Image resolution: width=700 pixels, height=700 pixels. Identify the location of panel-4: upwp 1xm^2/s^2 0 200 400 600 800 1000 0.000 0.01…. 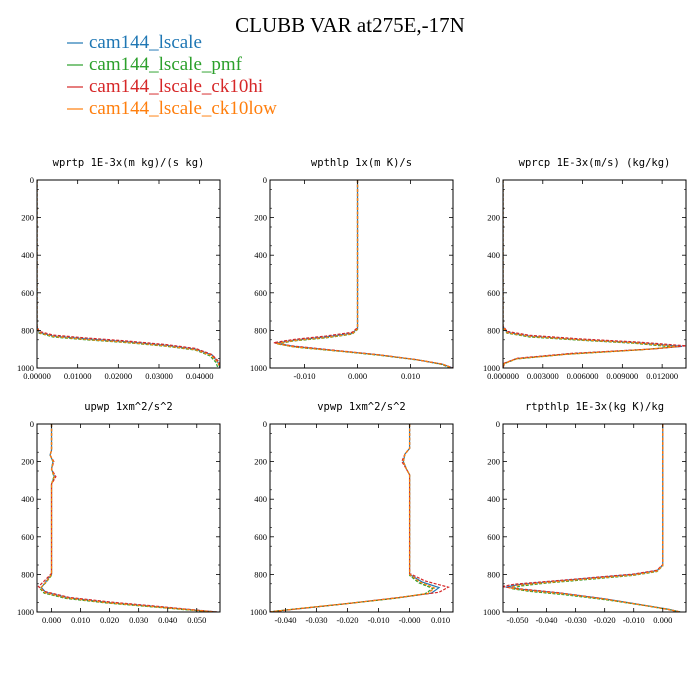
(119, 513).